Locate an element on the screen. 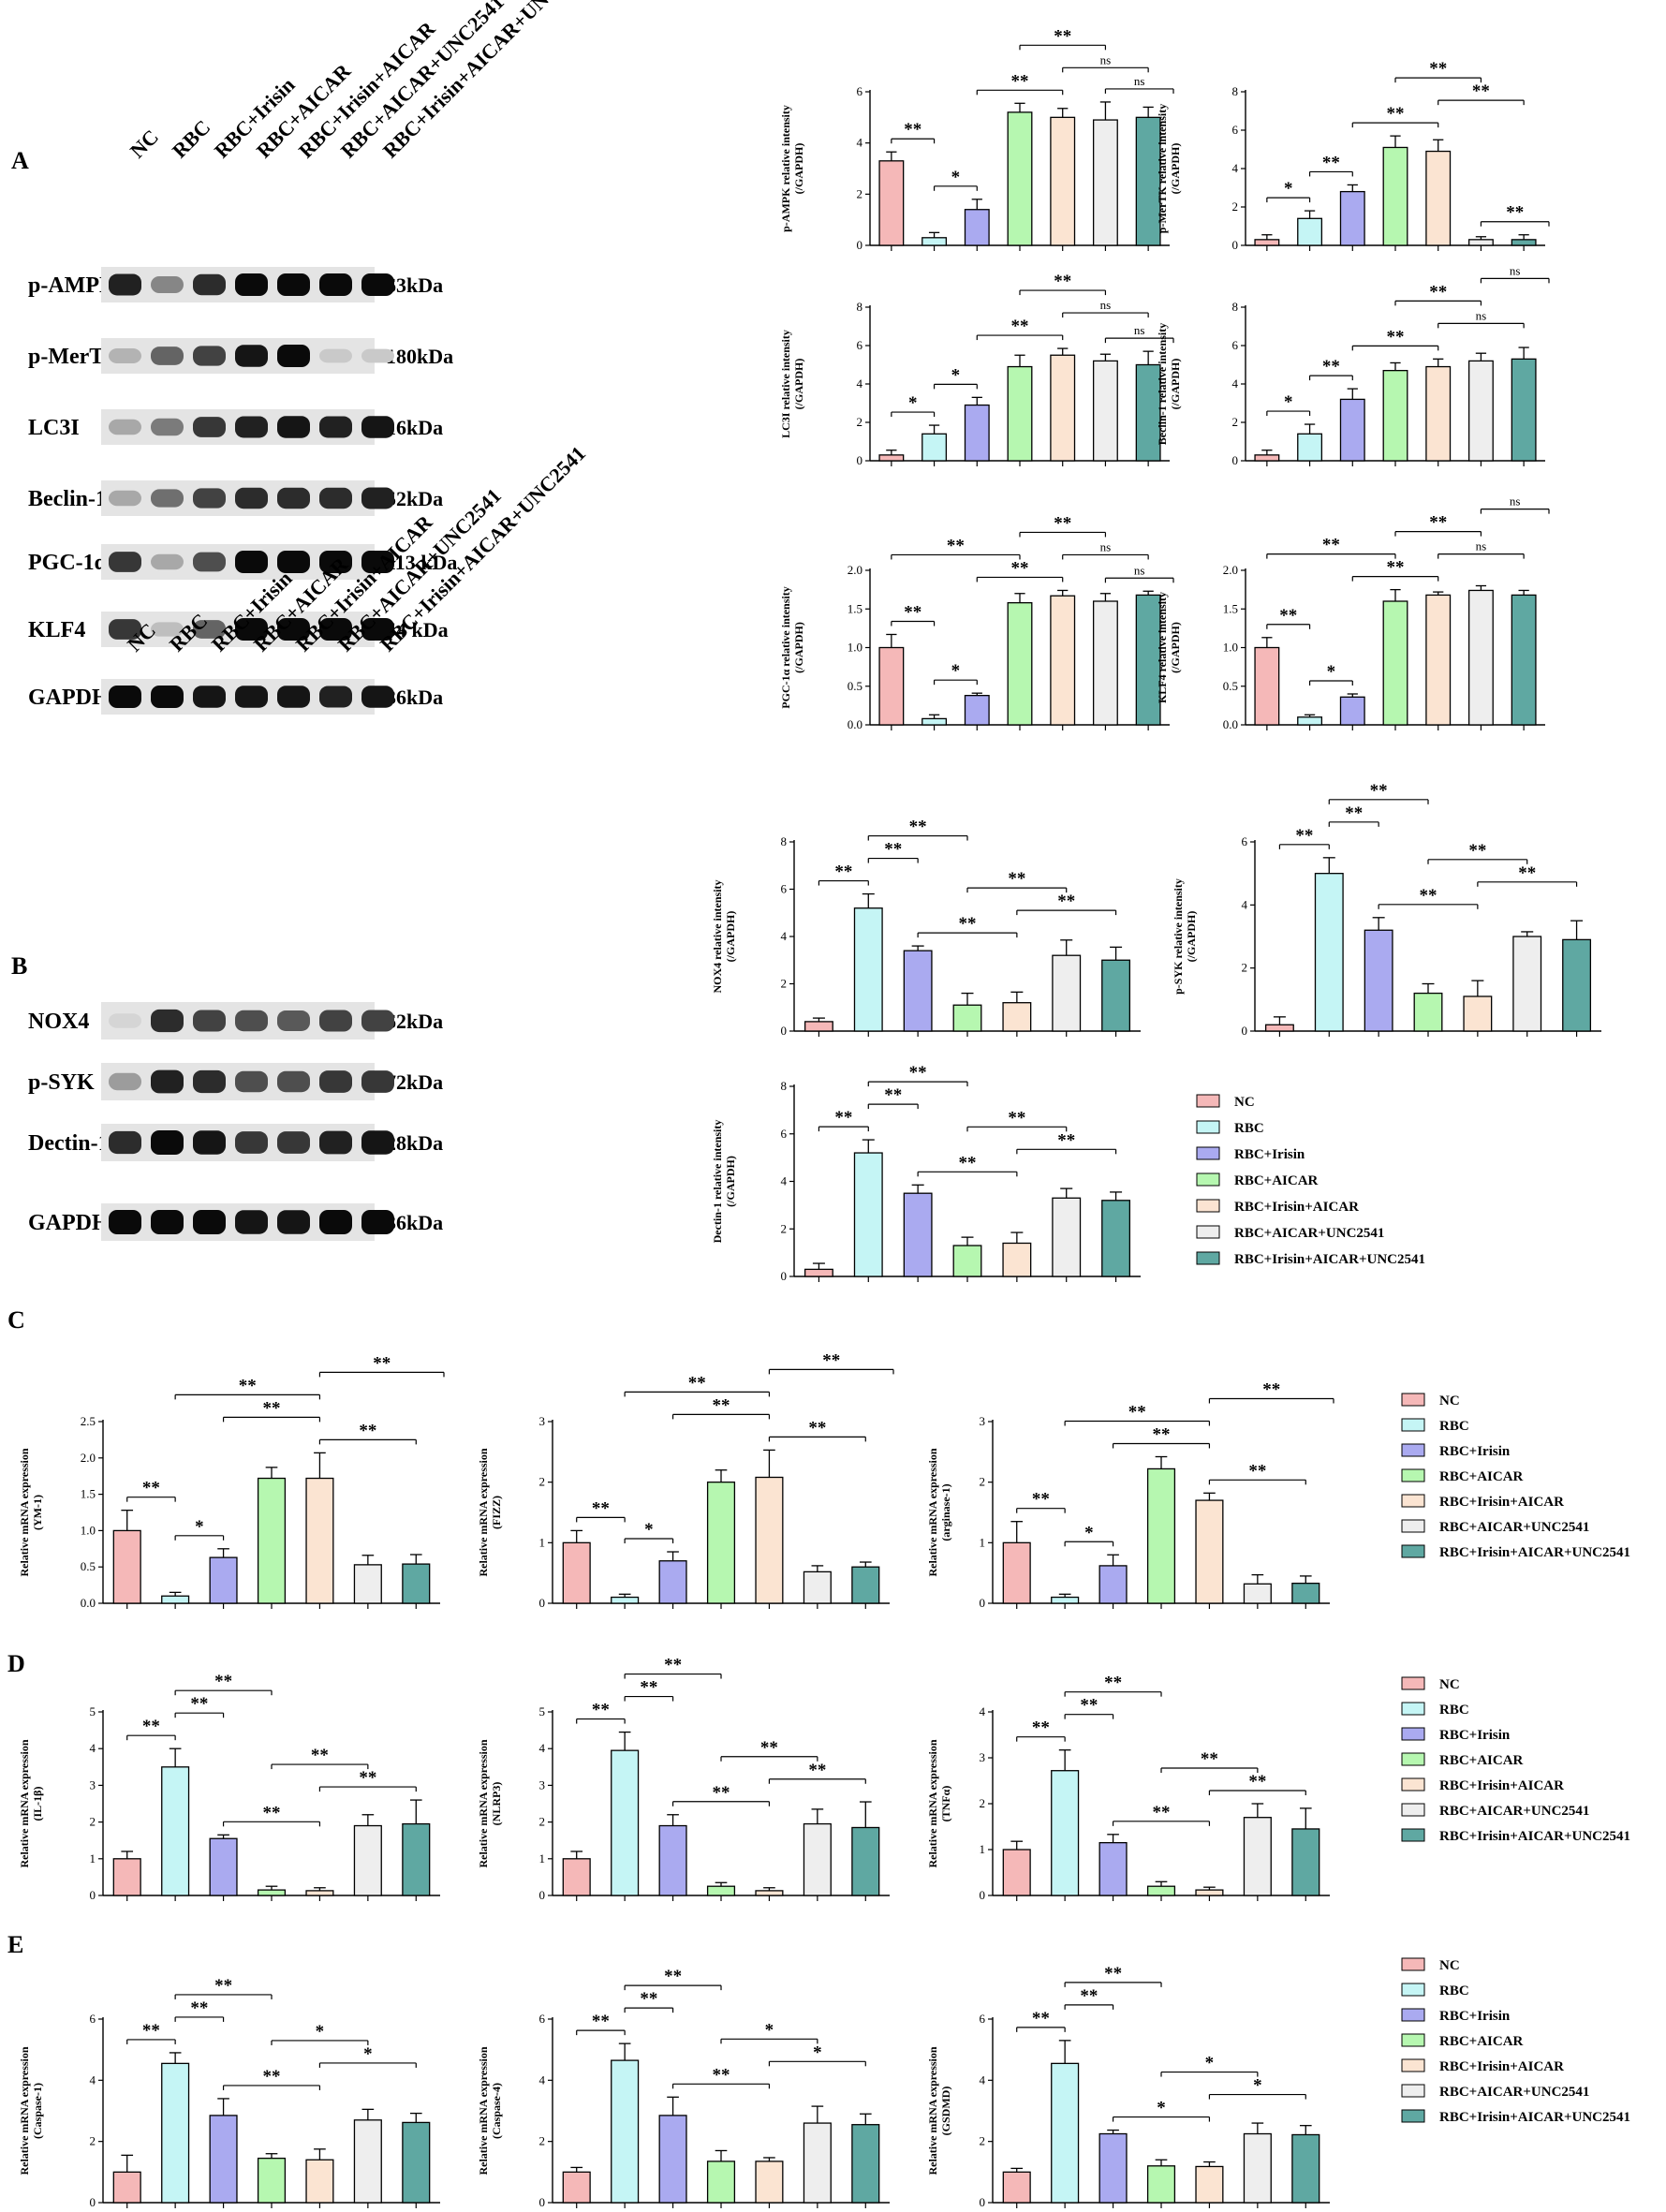 The width and height of the screenshot is (1666, 2212). y-axis-label: Relative mRNA expression(IL-1β) is located at coordinates (31, 1803).